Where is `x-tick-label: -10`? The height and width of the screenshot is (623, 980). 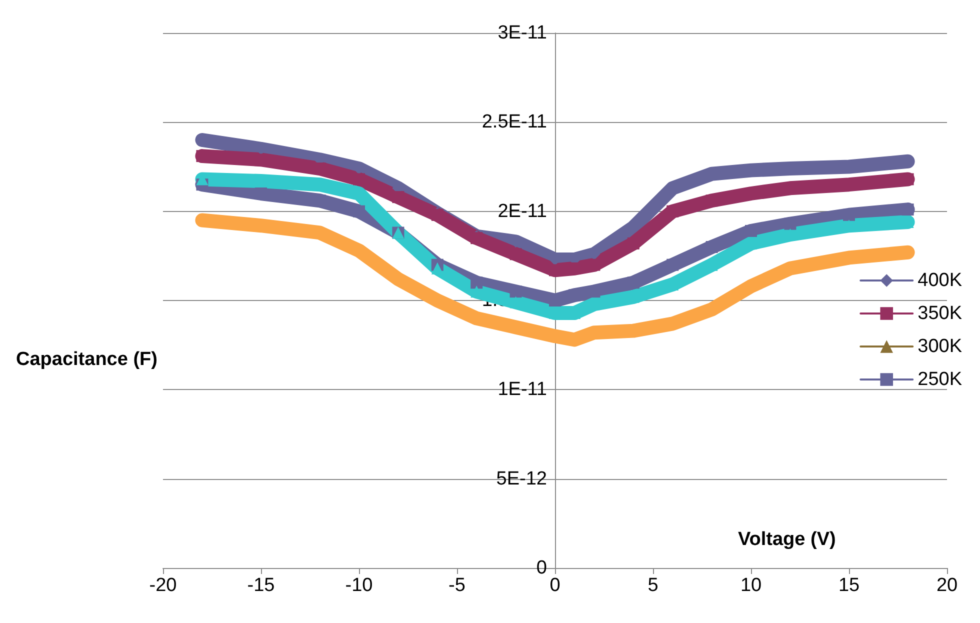
x-tick-label: -10 is located at coordinates (359, 585).